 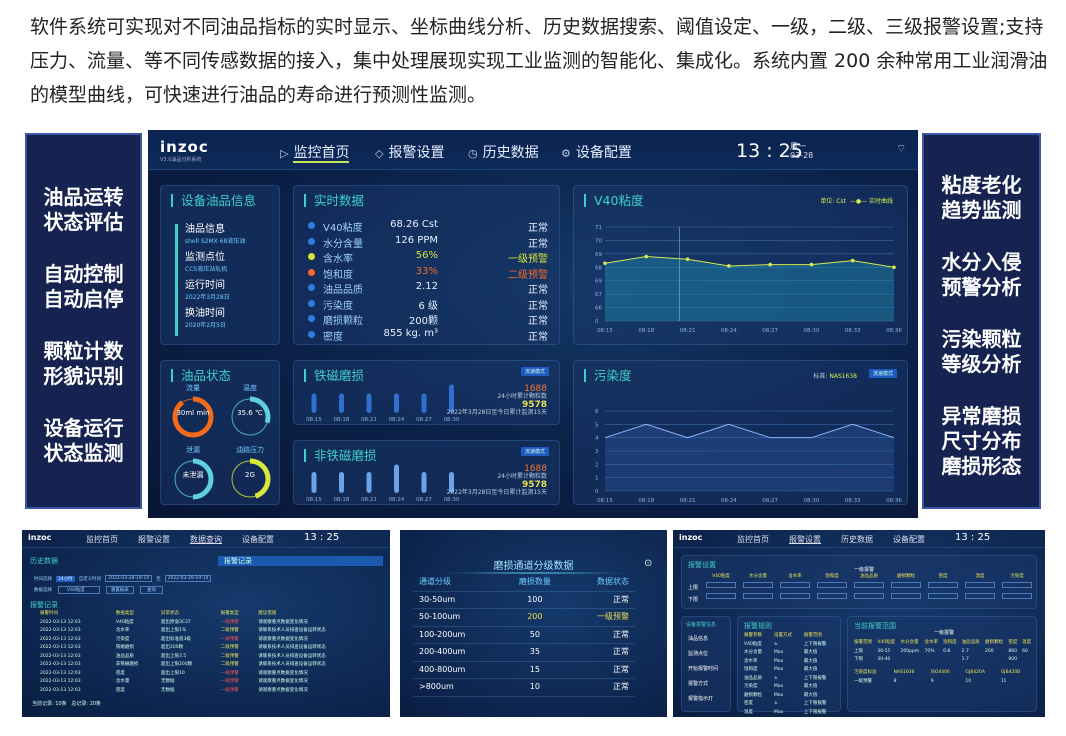 What do you see at coordinates (208, 614) in the screenshot?
I see `table-header-row: 报警时间 数据类型 异常状态 报警类型 建议措施` at bounding box center [208, 614].